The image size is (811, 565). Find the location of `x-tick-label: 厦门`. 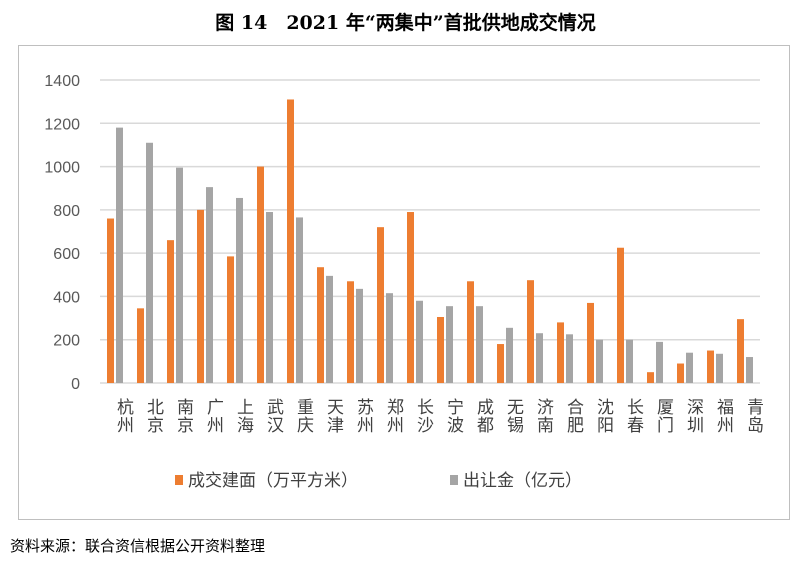

x-tick-label: 厦门 is located at coordinates (663, 416).